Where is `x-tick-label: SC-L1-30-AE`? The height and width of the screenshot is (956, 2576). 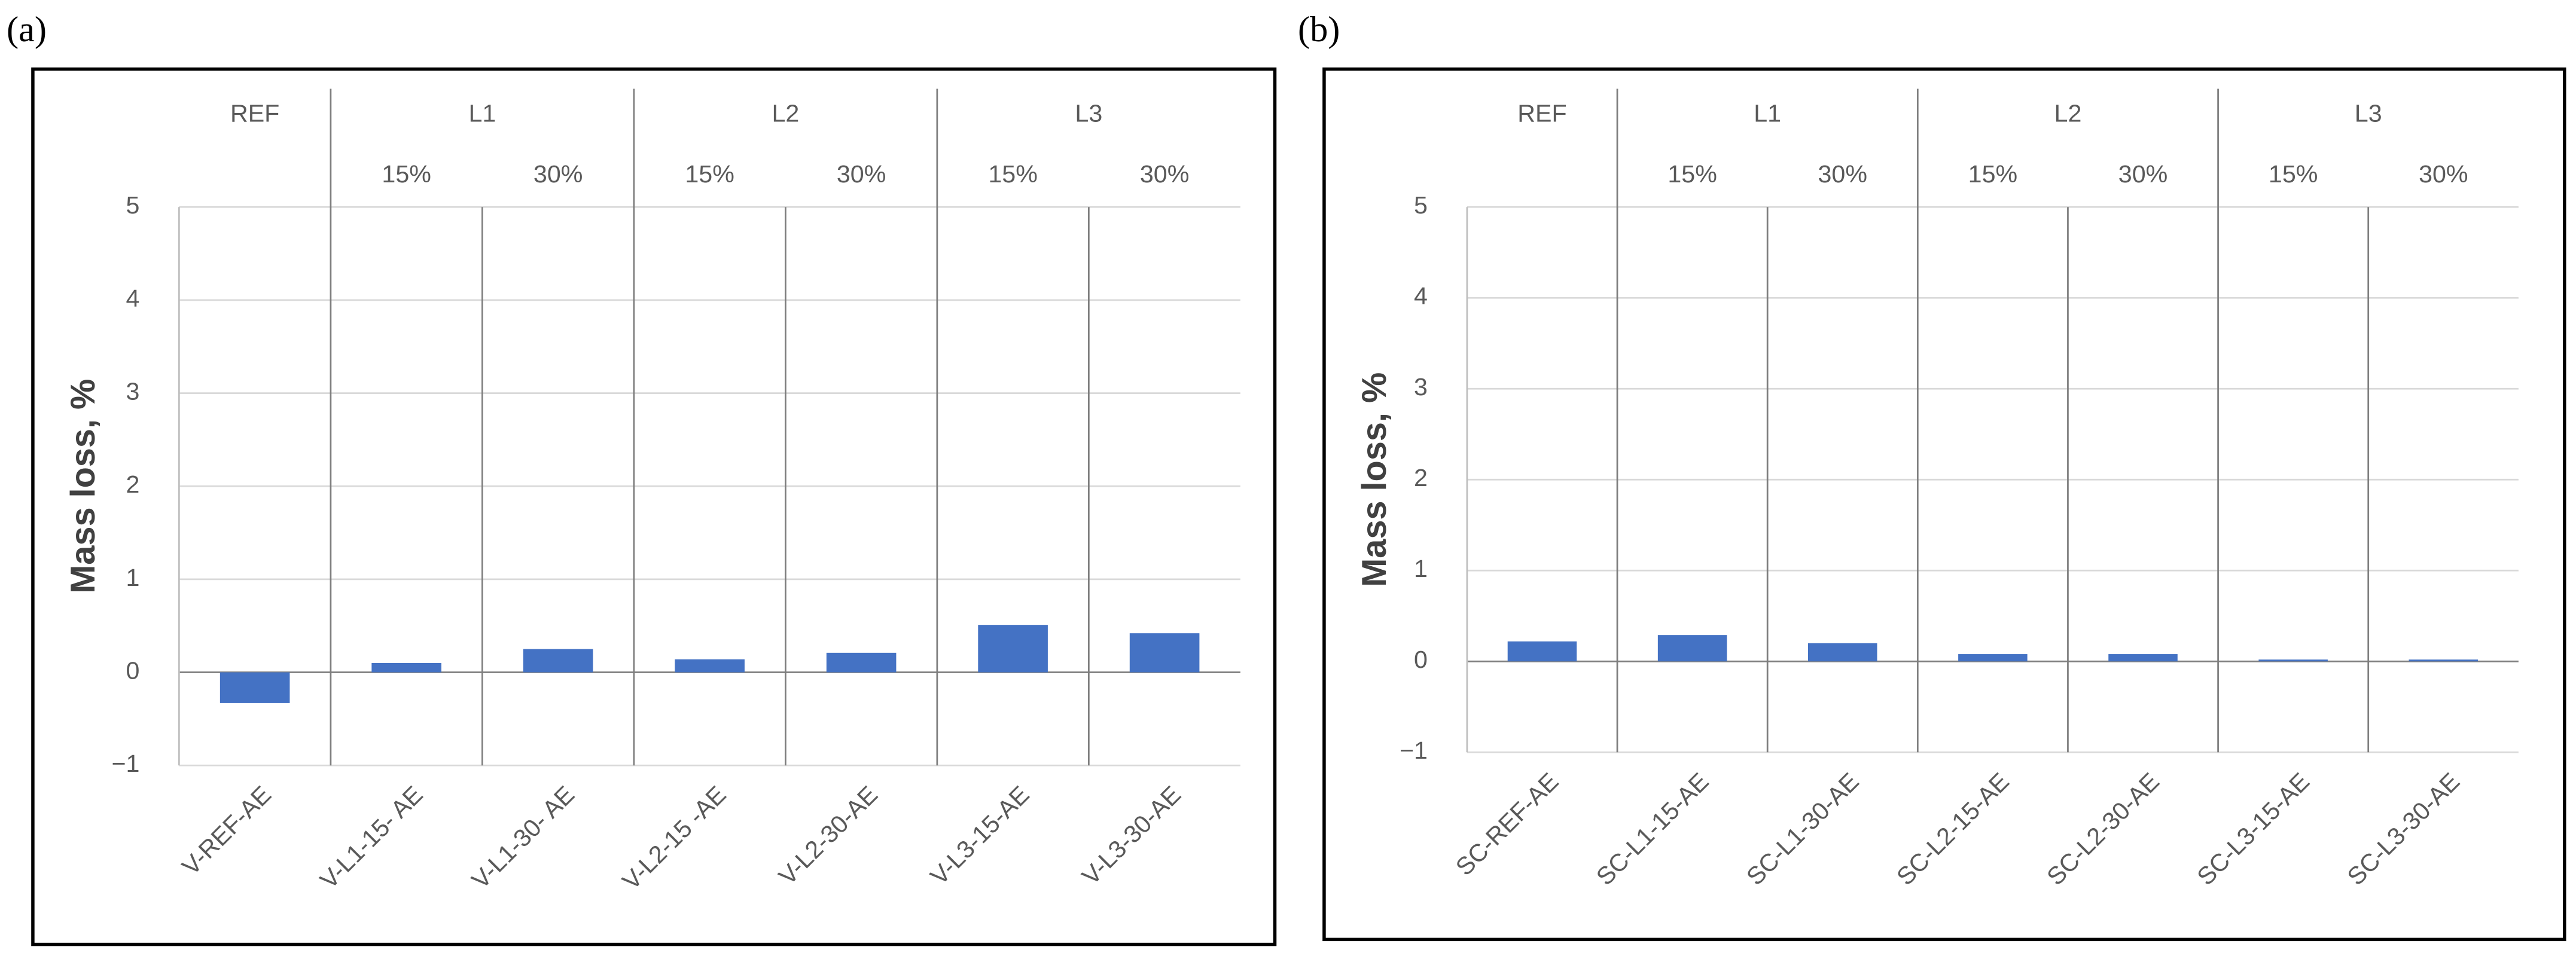
x-tick-label: SC-L1-30-AE is located at coordinates (1803, 829).